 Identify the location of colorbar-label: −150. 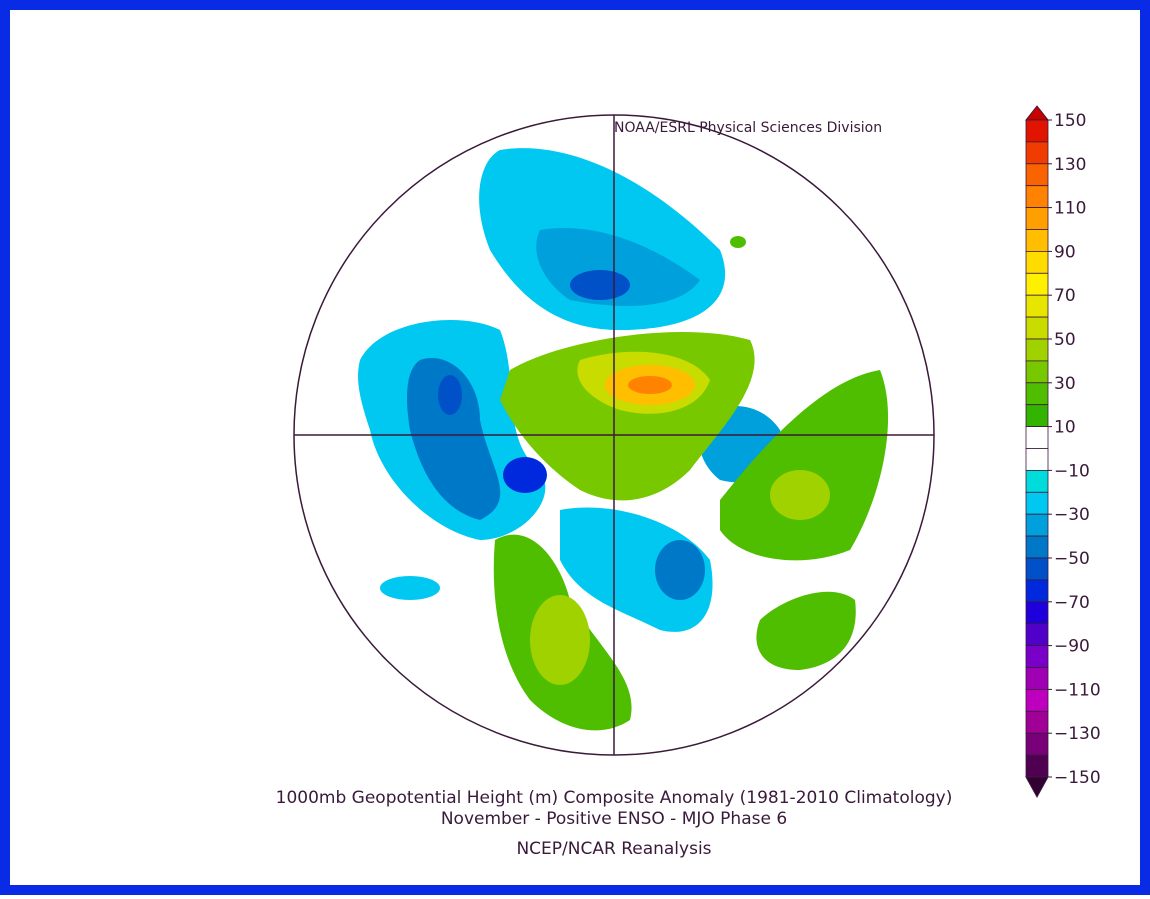
(1077, 778).